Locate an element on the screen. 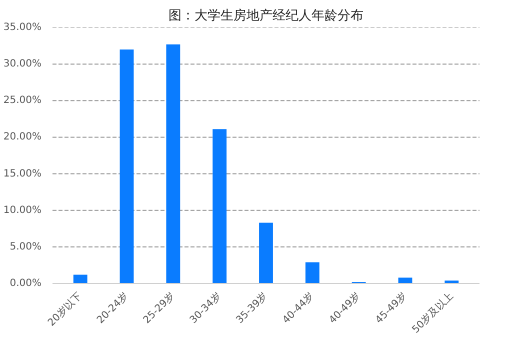 This screenshot has height=342, width=519. y-tick-label: 15.00% is located at coordinates (22, 174).